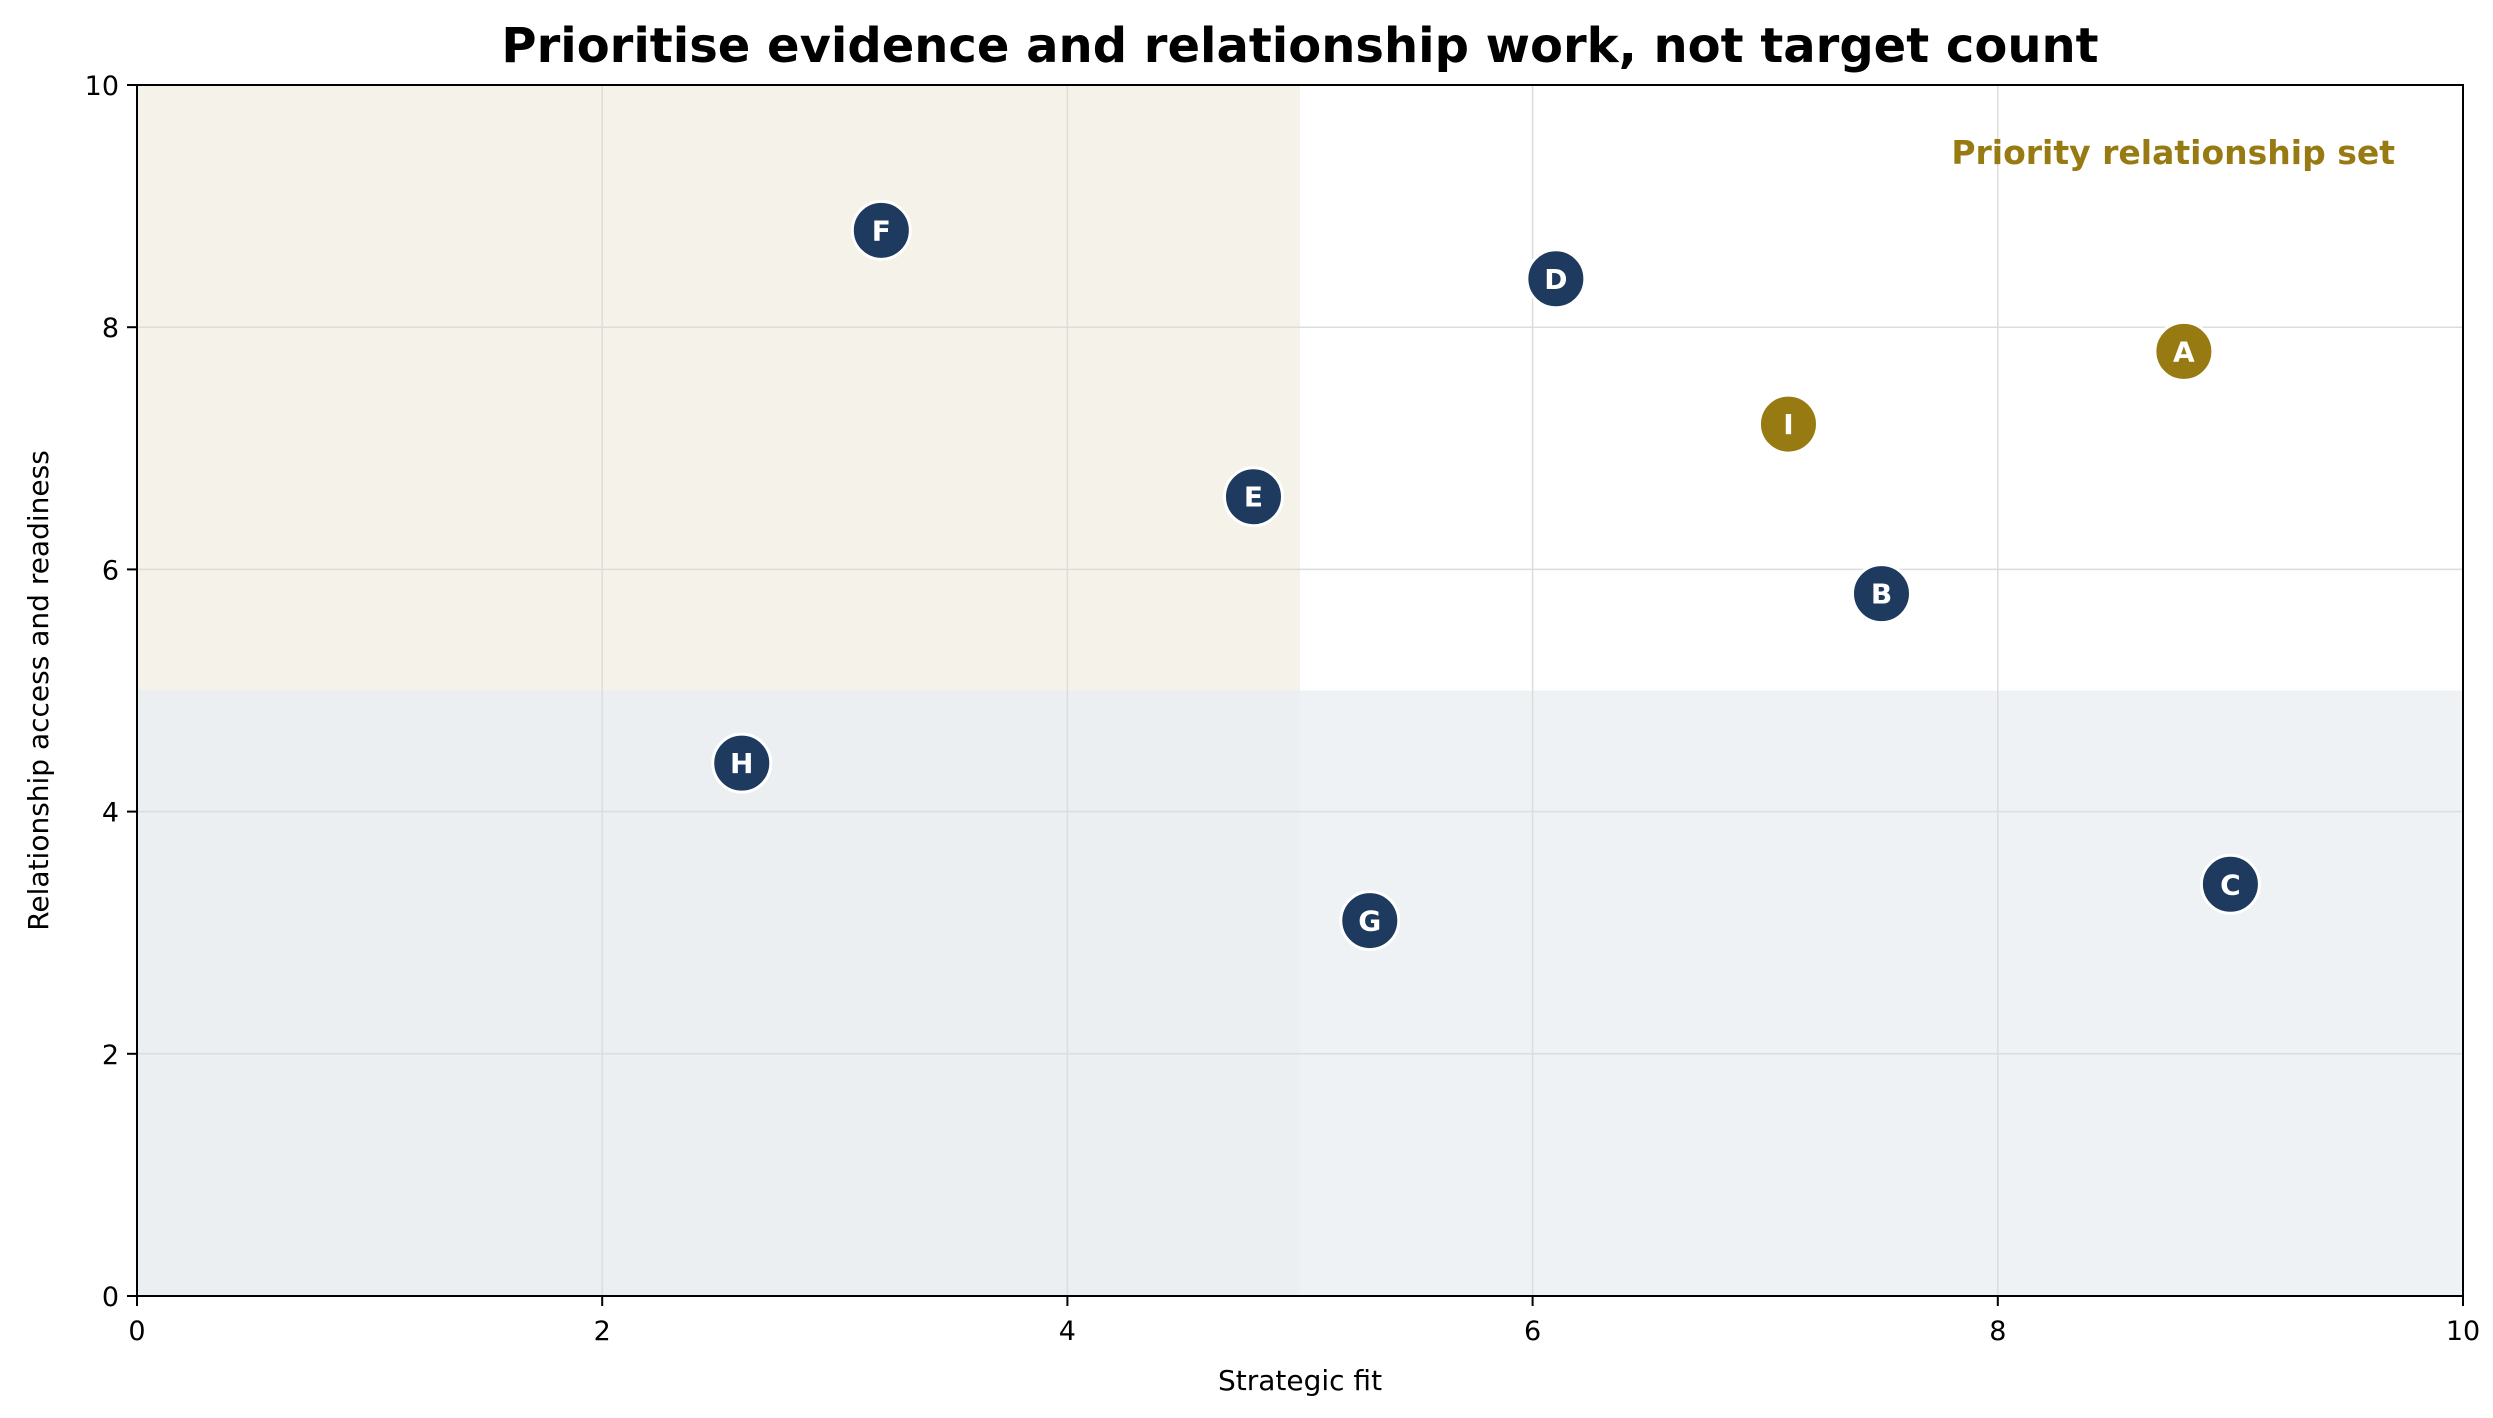  I want to click on point-e: E, so click(1253, 497).